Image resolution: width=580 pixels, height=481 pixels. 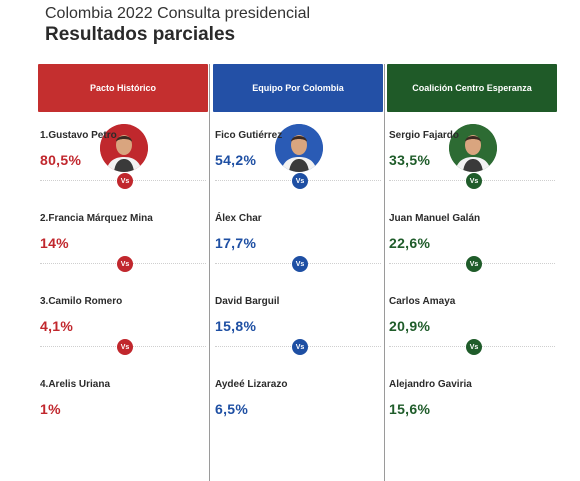 I want to click on candidate-percentage: 22,6%, so click(x=410, y=243).